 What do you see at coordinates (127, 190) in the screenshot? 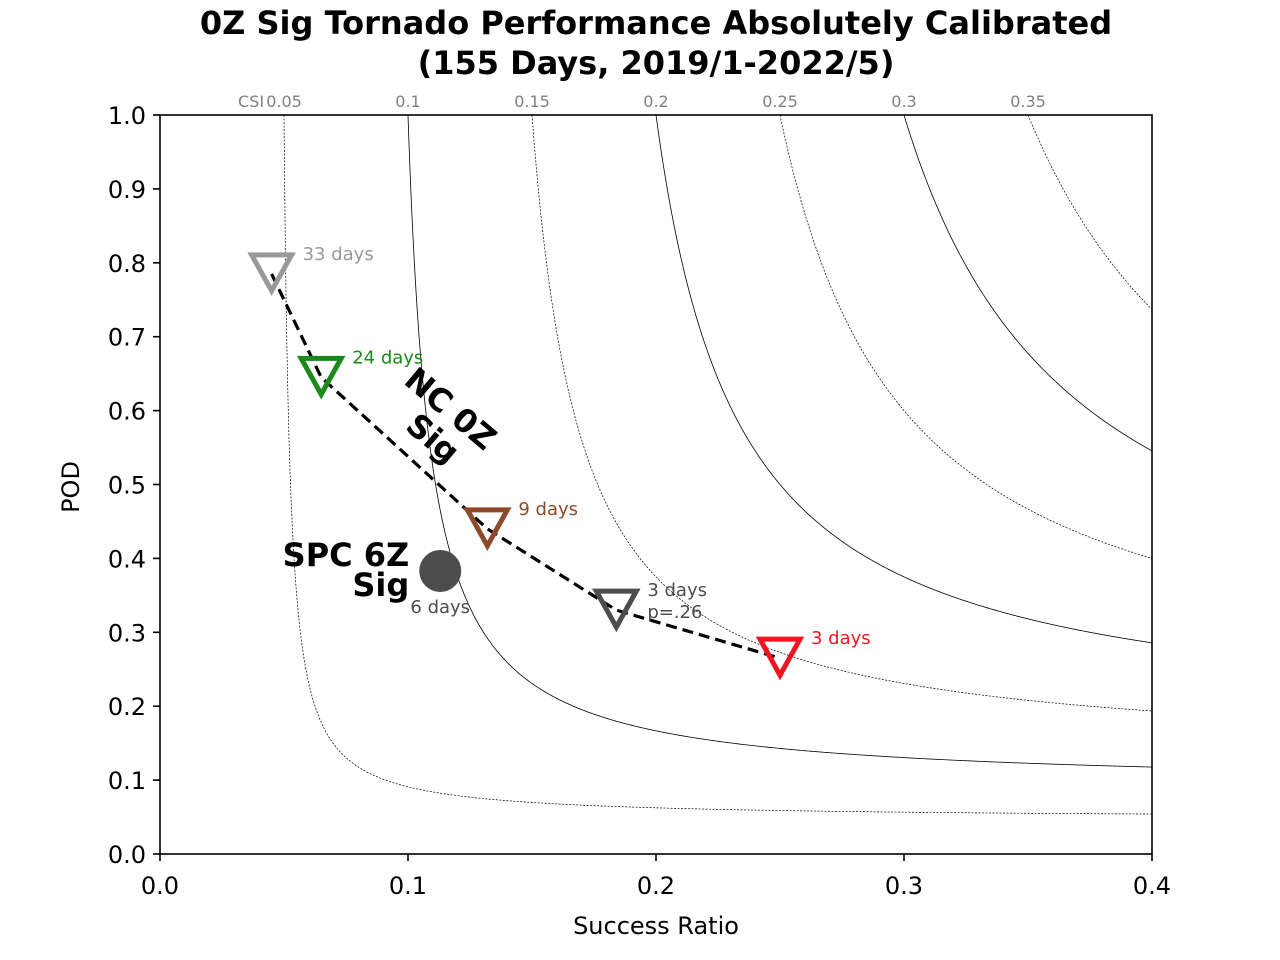
I see `y-tick-label: 0.9` at bounding box center [127, 190].